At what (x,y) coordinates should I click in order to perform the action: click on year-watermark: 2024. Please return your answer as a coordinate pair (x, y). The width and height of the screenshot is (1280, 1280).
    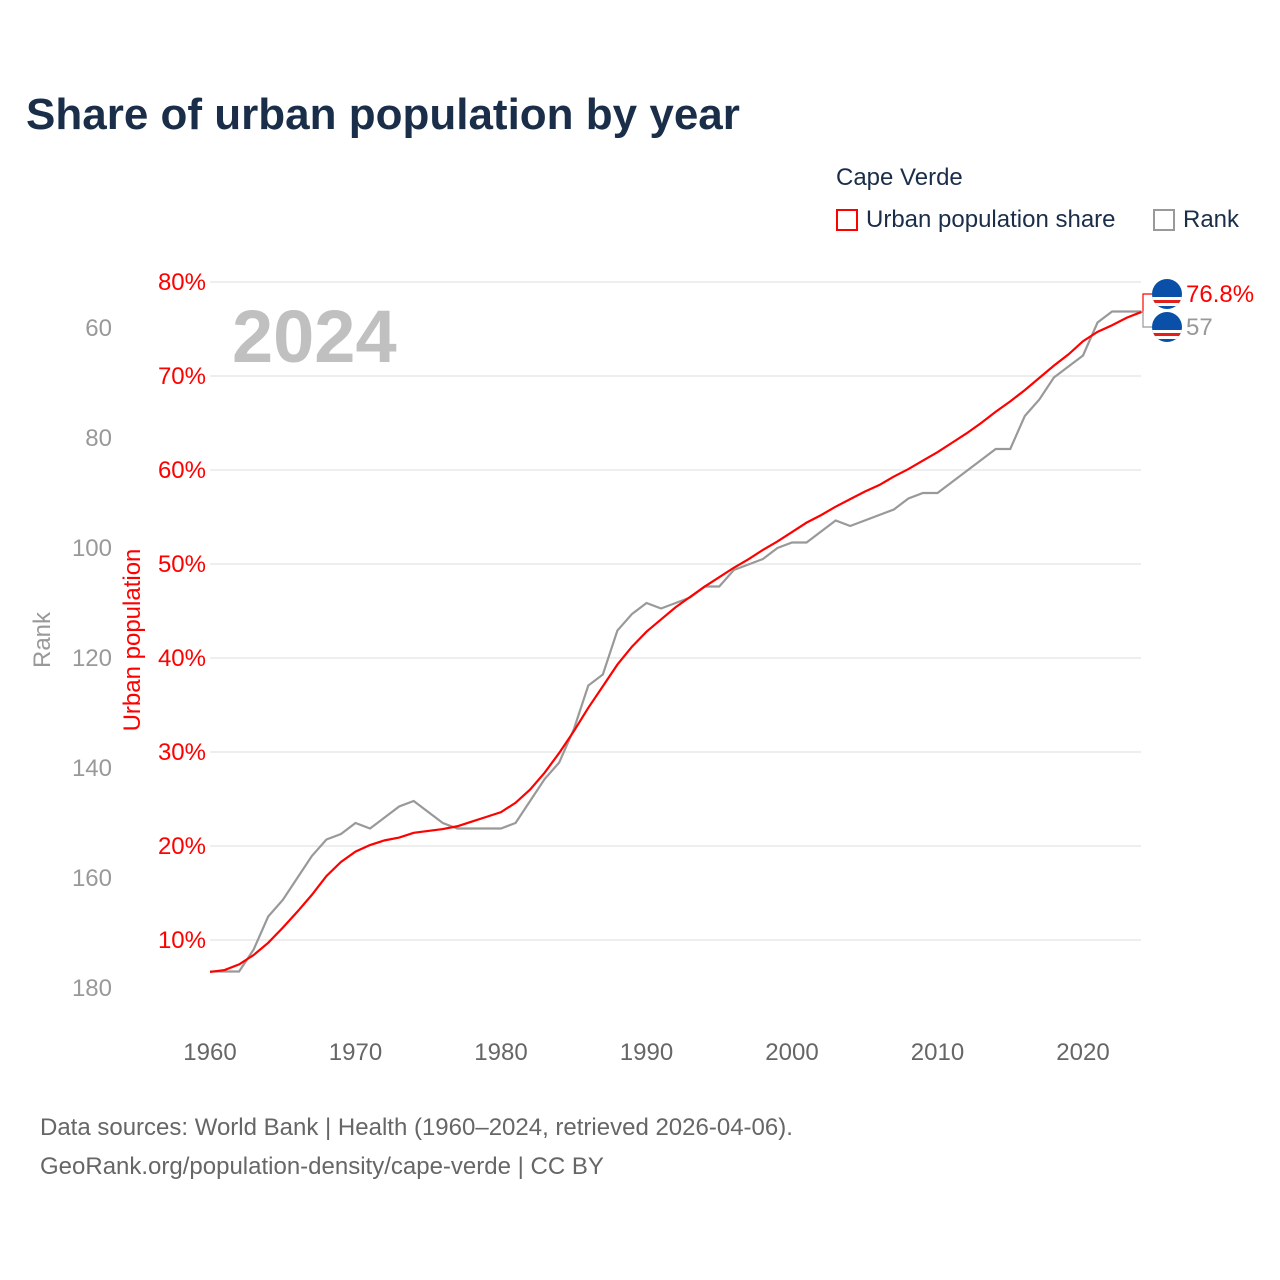
    Looking at the image, I should click on (314, 336).